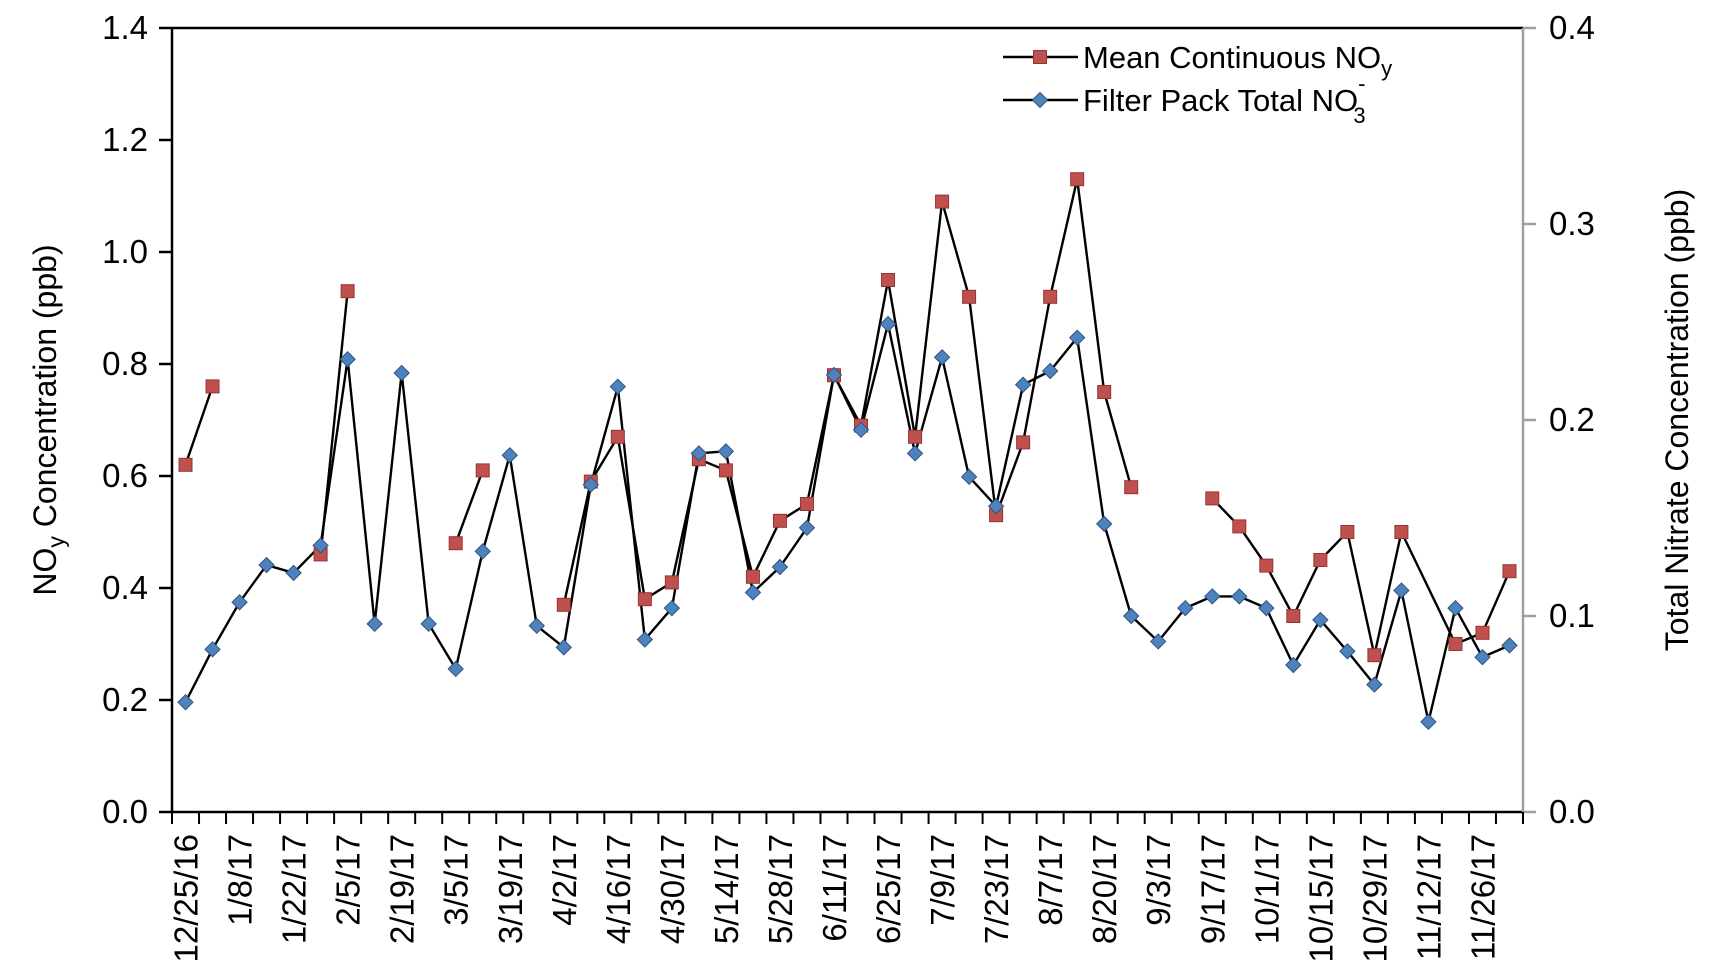  Describe the element at coordinates (1050, 880) in the screenshot. I see `x-axis-tick-label: 8/7/17` at that location.